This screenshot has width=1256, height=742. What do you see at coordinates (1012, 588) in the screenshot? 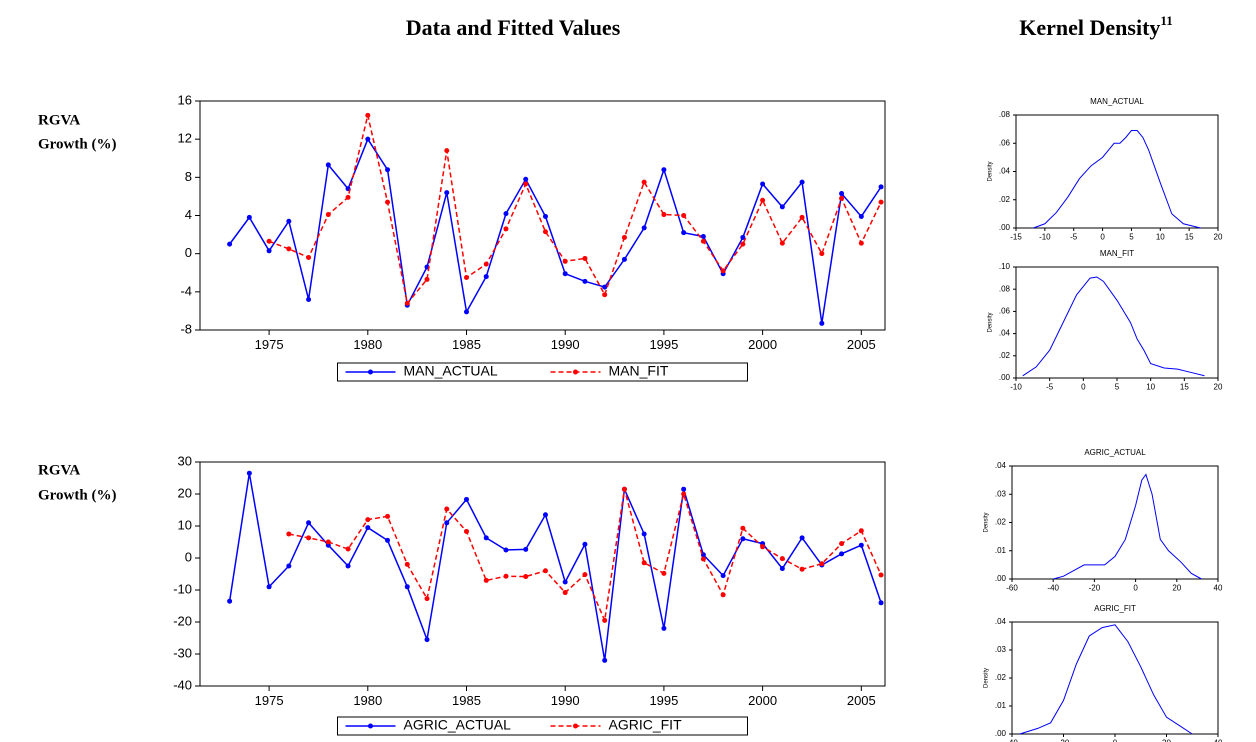
I see `x-tick-label: -60` at bounding box center [1012, 588].